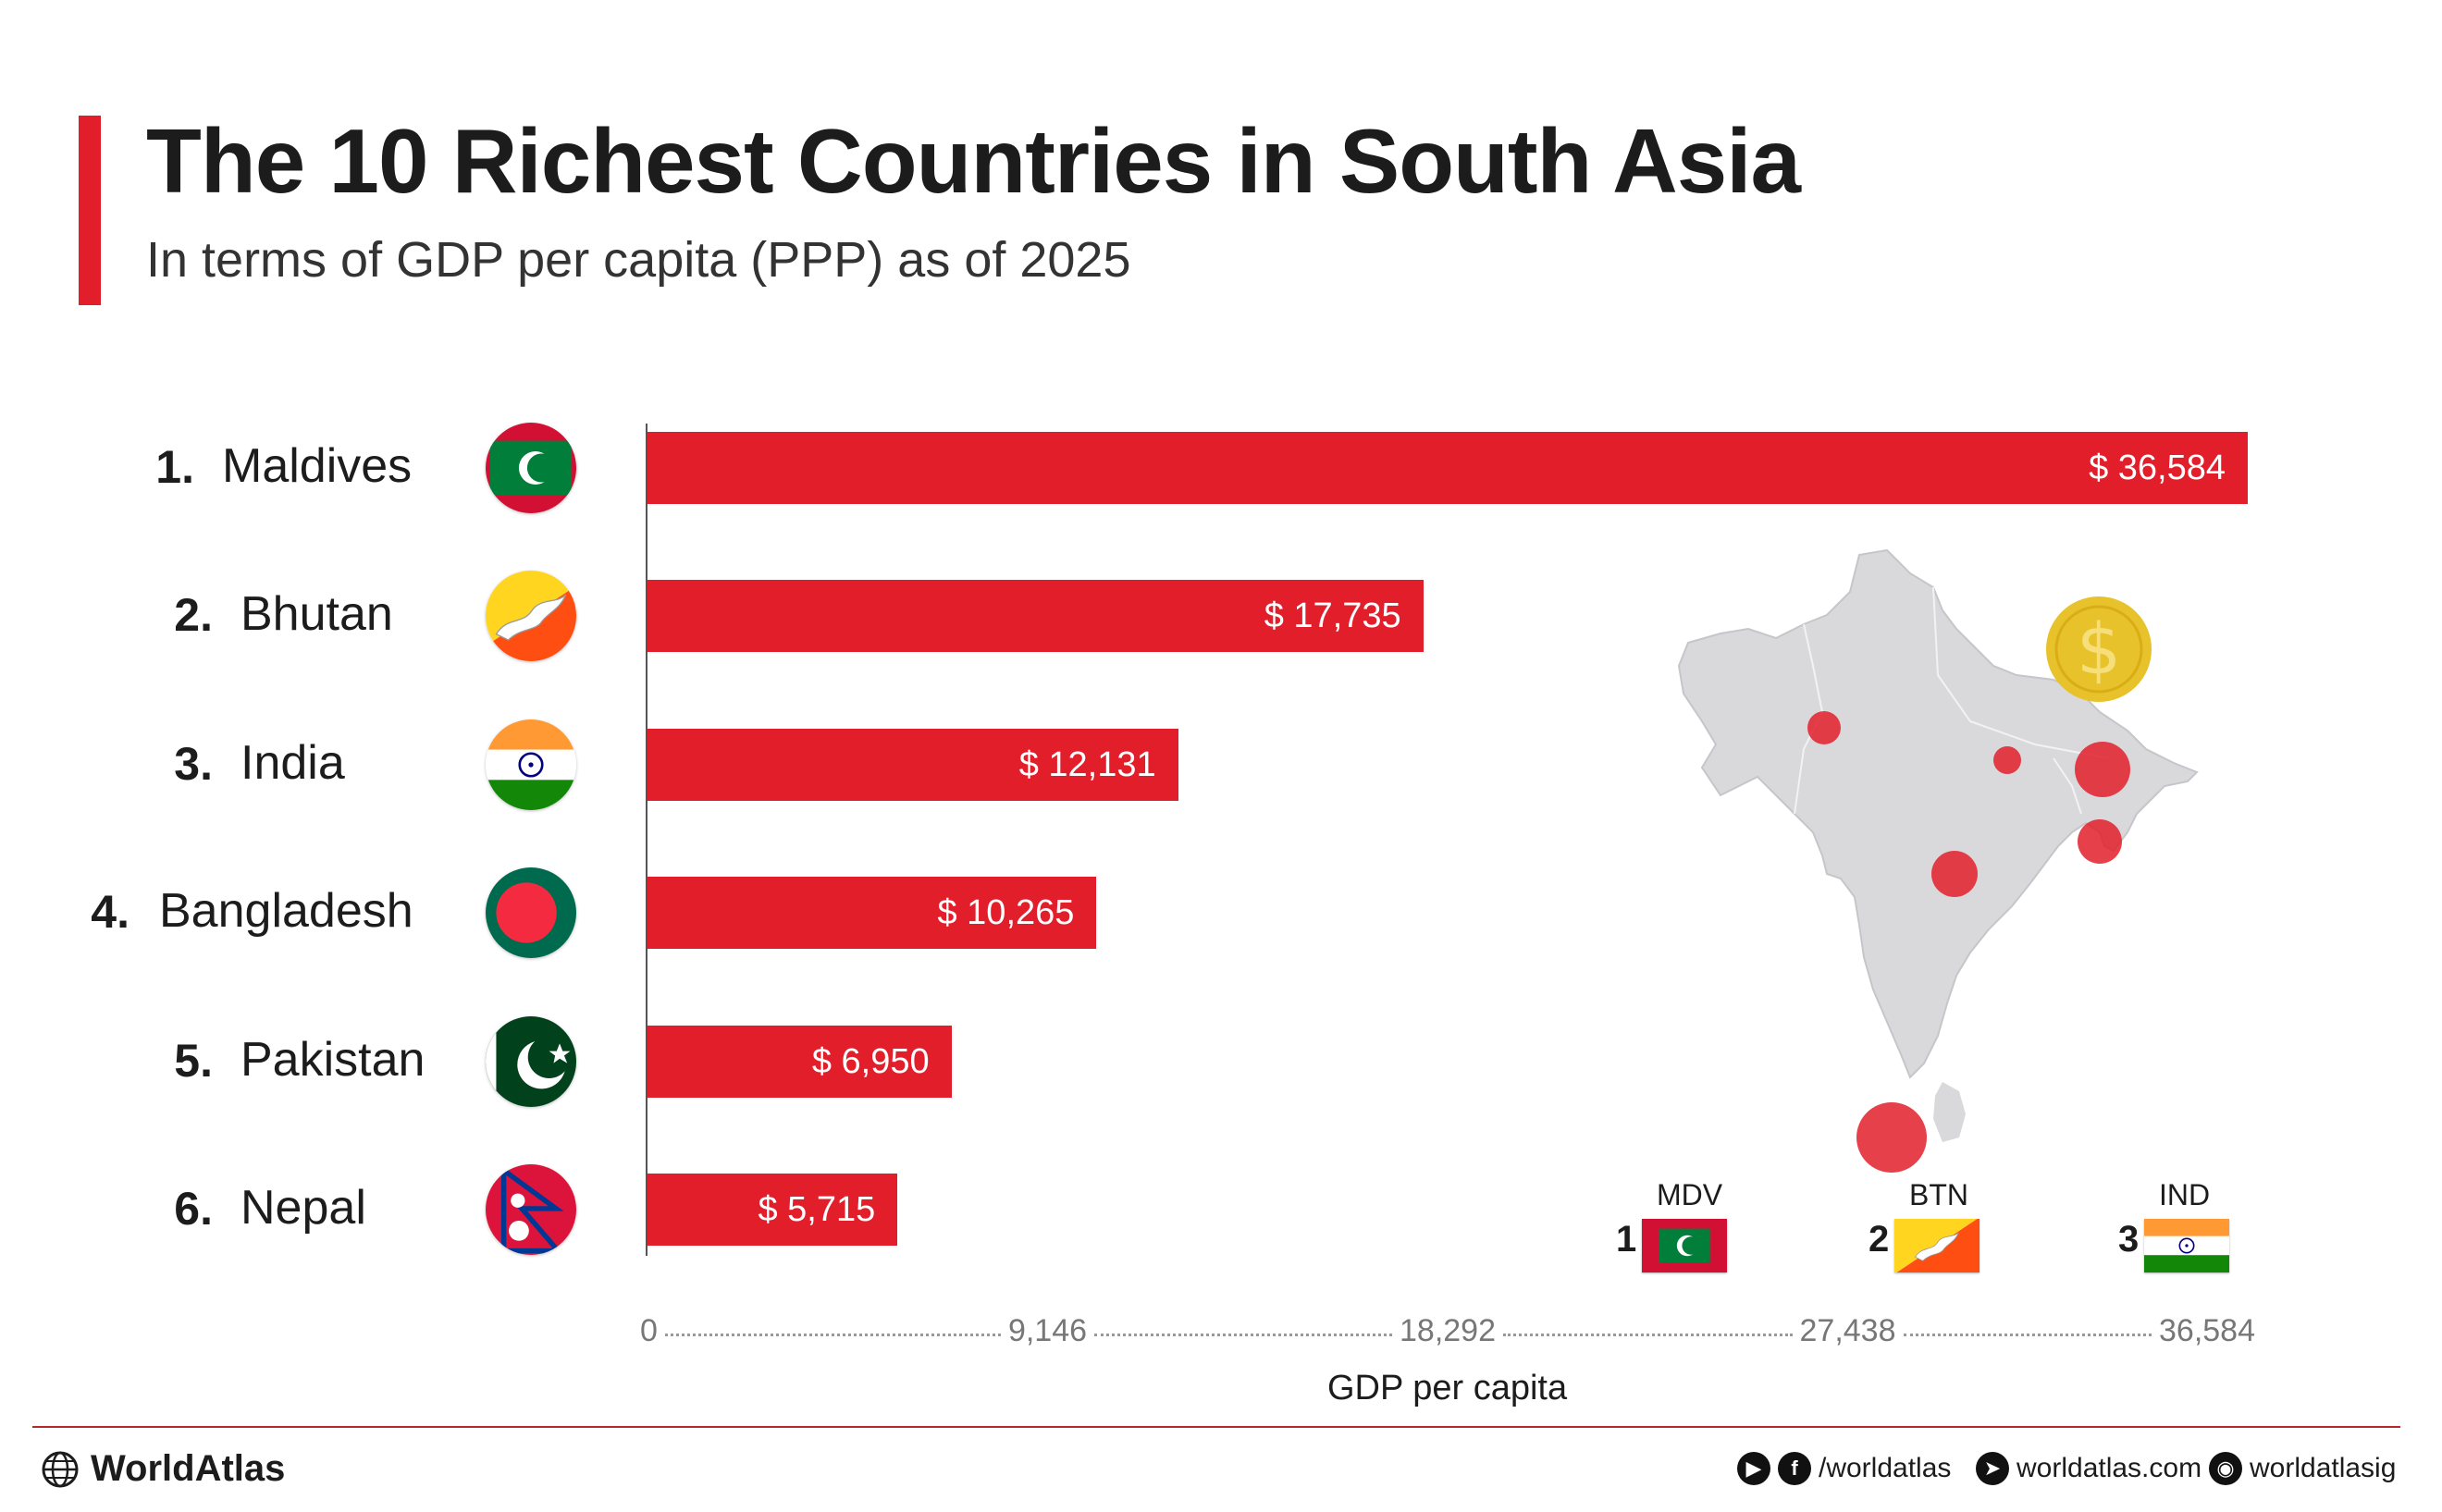  I want to click on country-label-maldives: Maldives, so click(318, 466).